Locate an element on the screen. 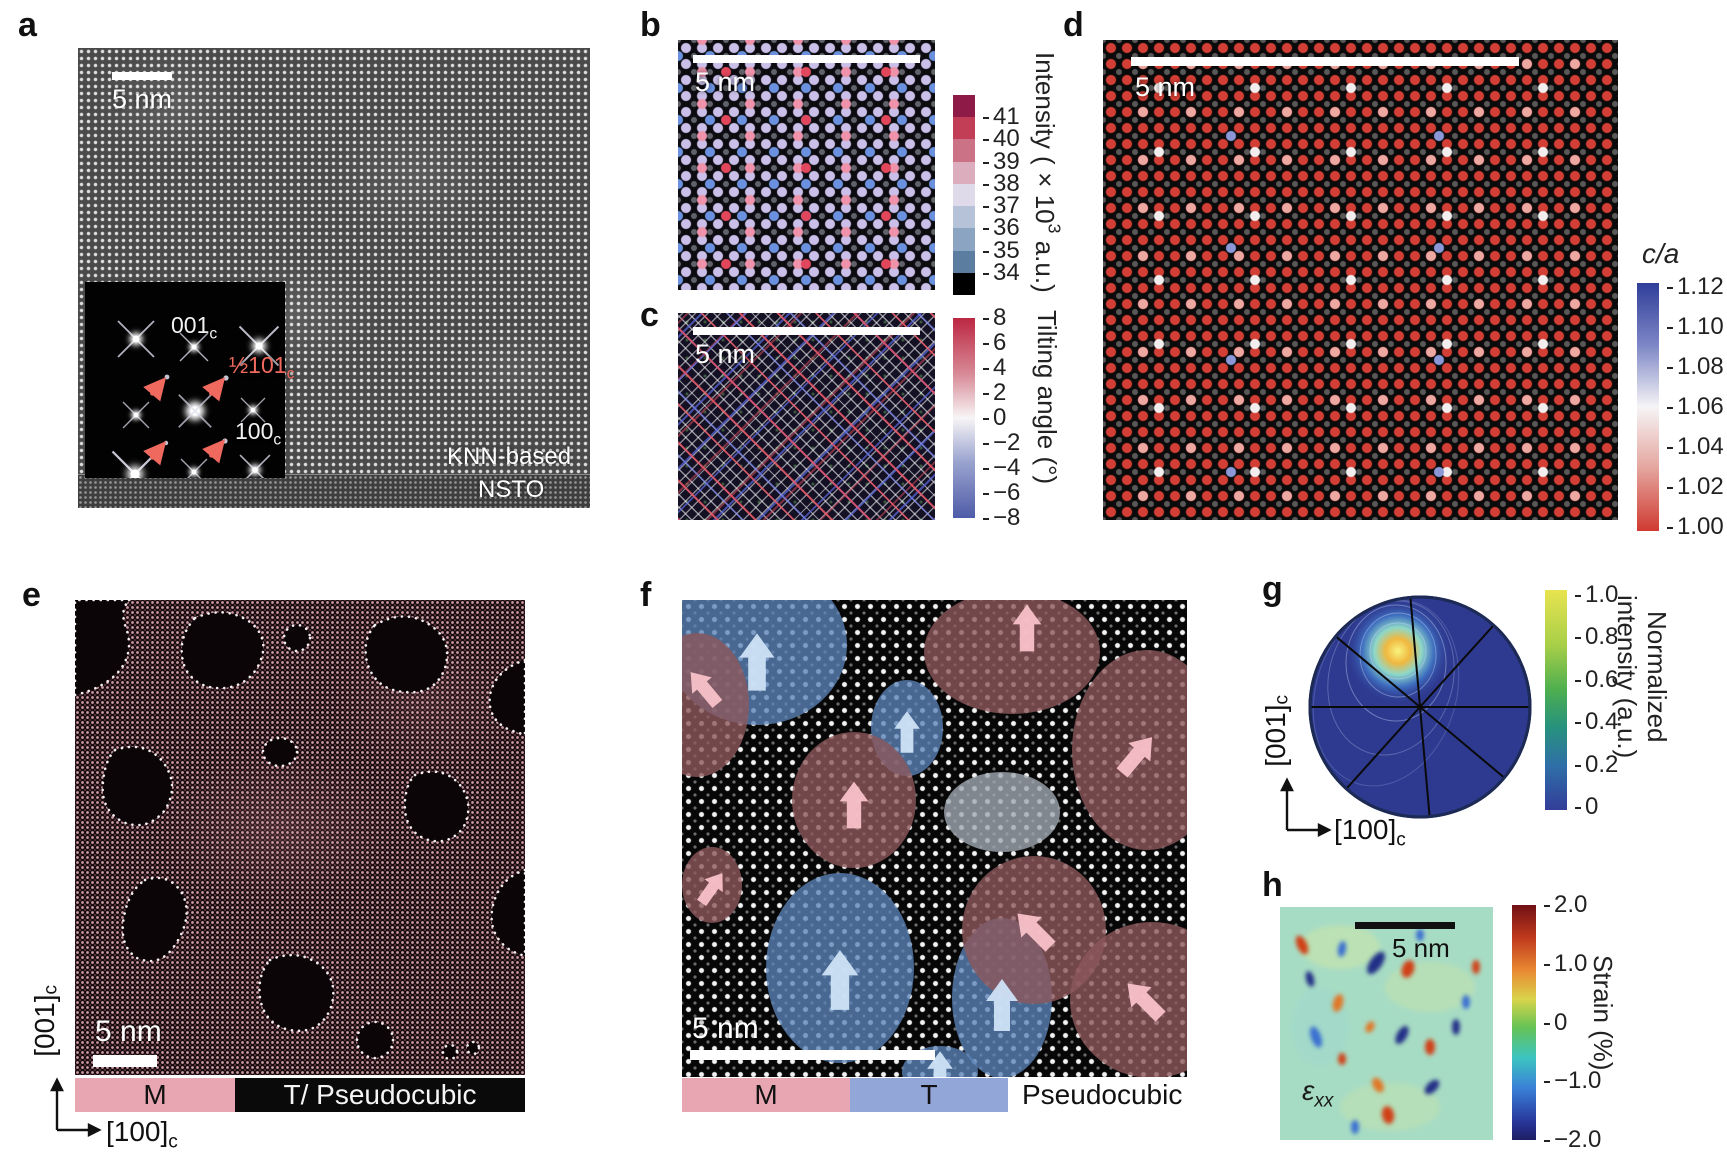  colorbar-tick: 1.00 is located at coordinates (1695, 527).